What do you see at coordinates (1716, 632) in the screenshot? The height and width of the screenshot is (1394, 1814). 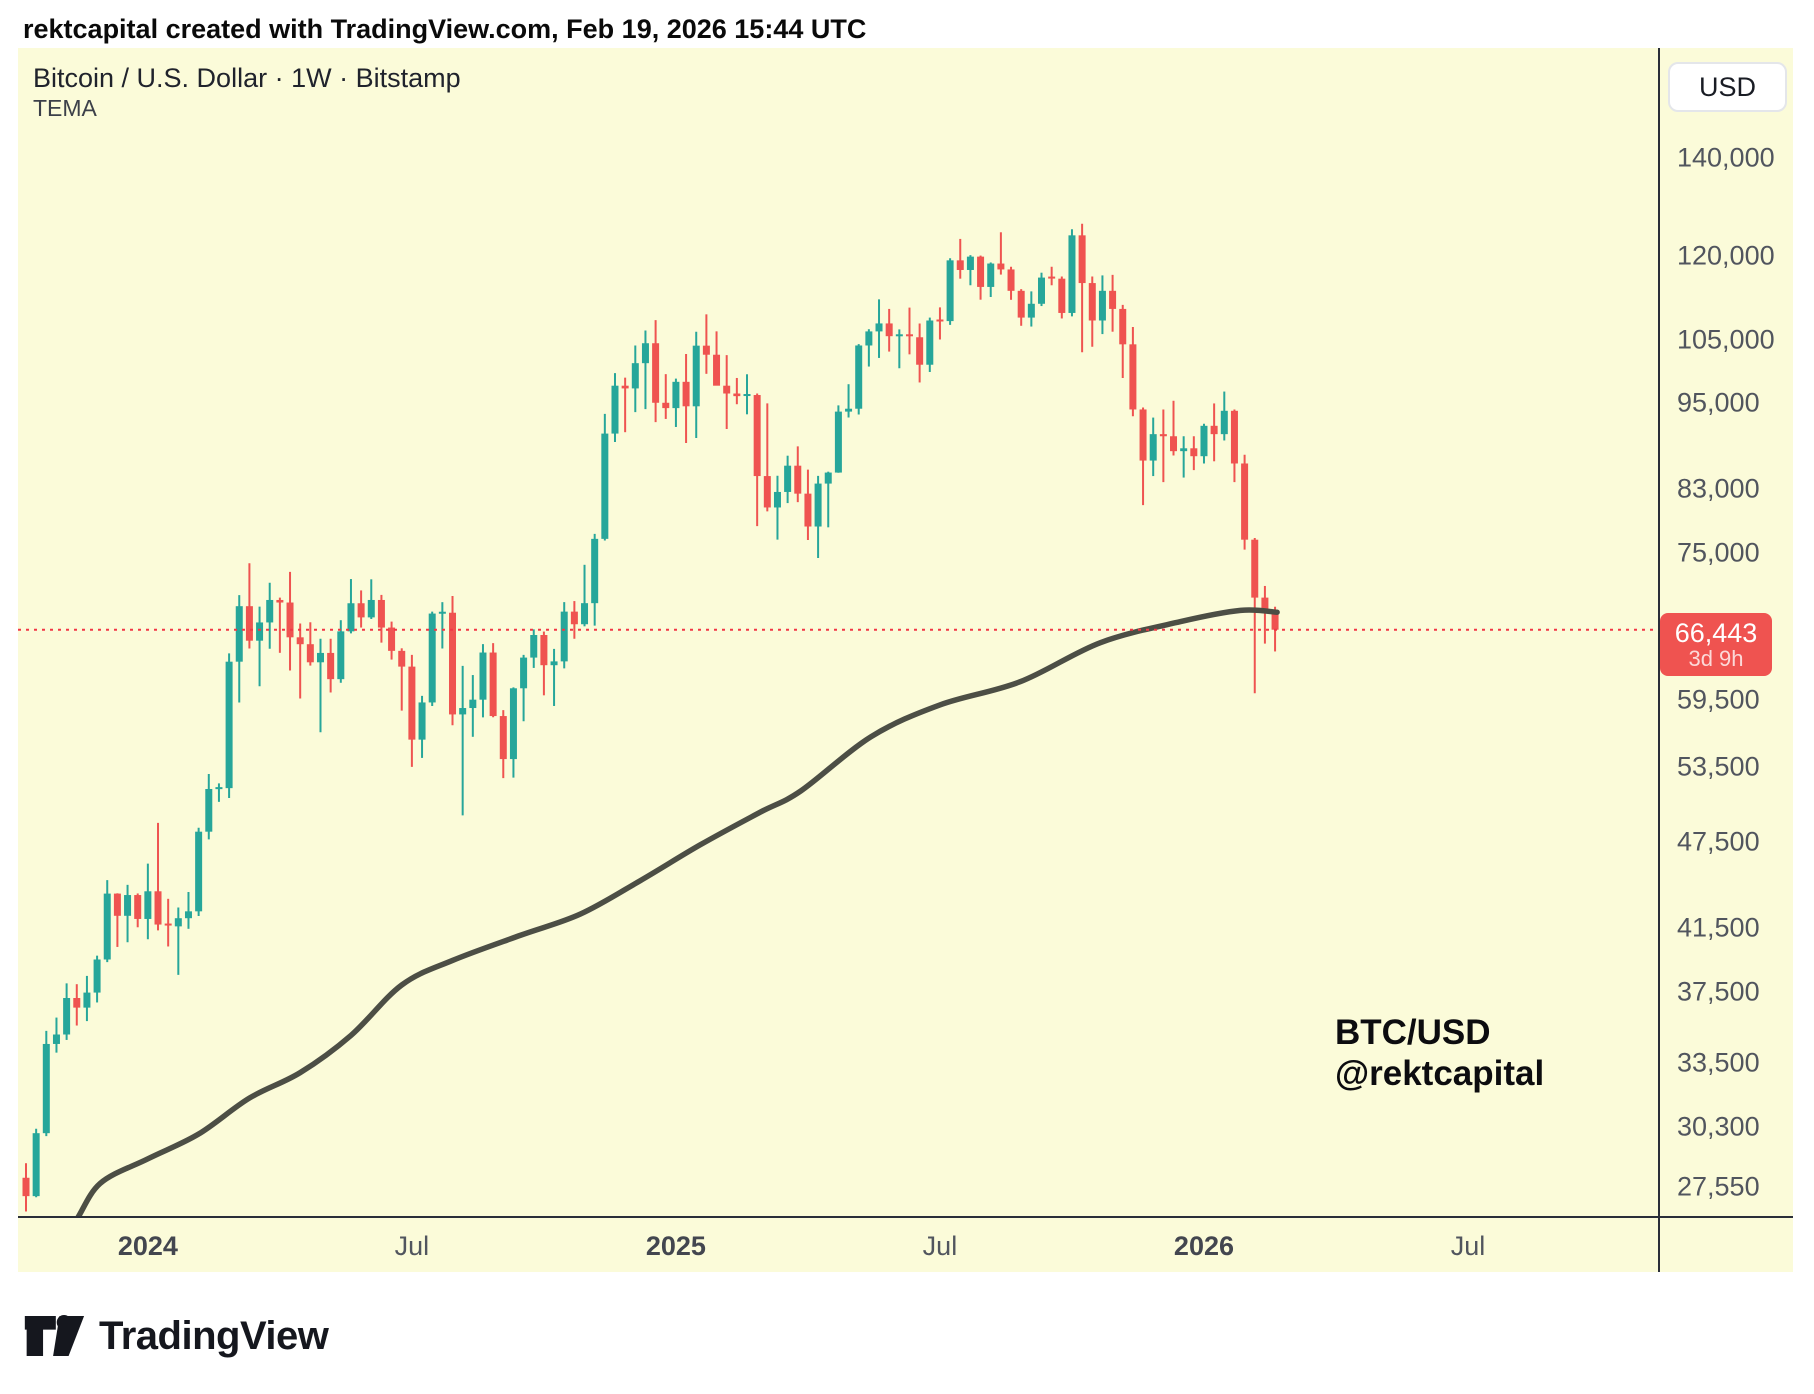 I see `last-price-value: 66,443` at bounding box center [1716, 632].